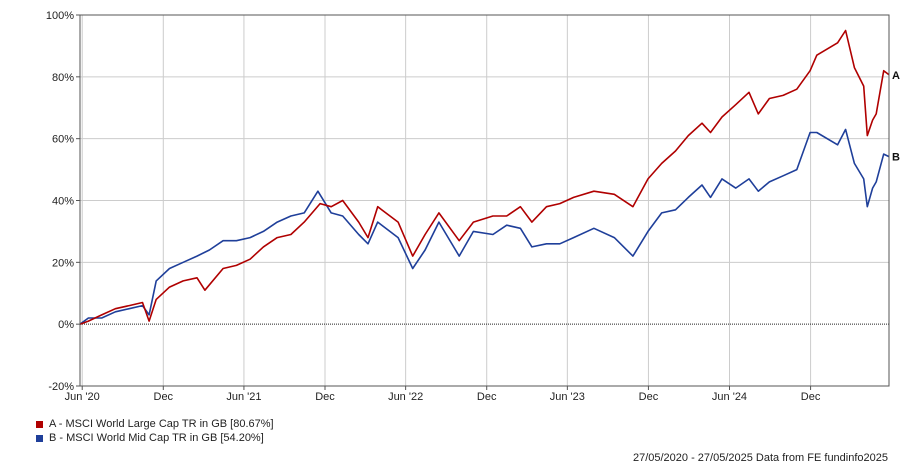 This screenshot has height=467, width=900. What do you see at coordinates (63, 202) in the screenshot?
I see `y-tick-label: 40%` at bounding box center [63, 202].